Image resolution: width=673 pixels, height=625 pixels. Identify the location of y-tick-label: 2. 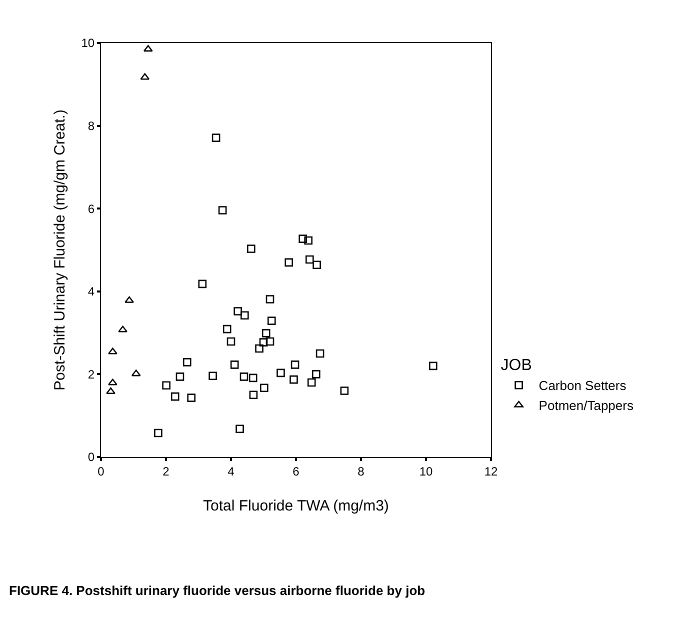
(91, 374).